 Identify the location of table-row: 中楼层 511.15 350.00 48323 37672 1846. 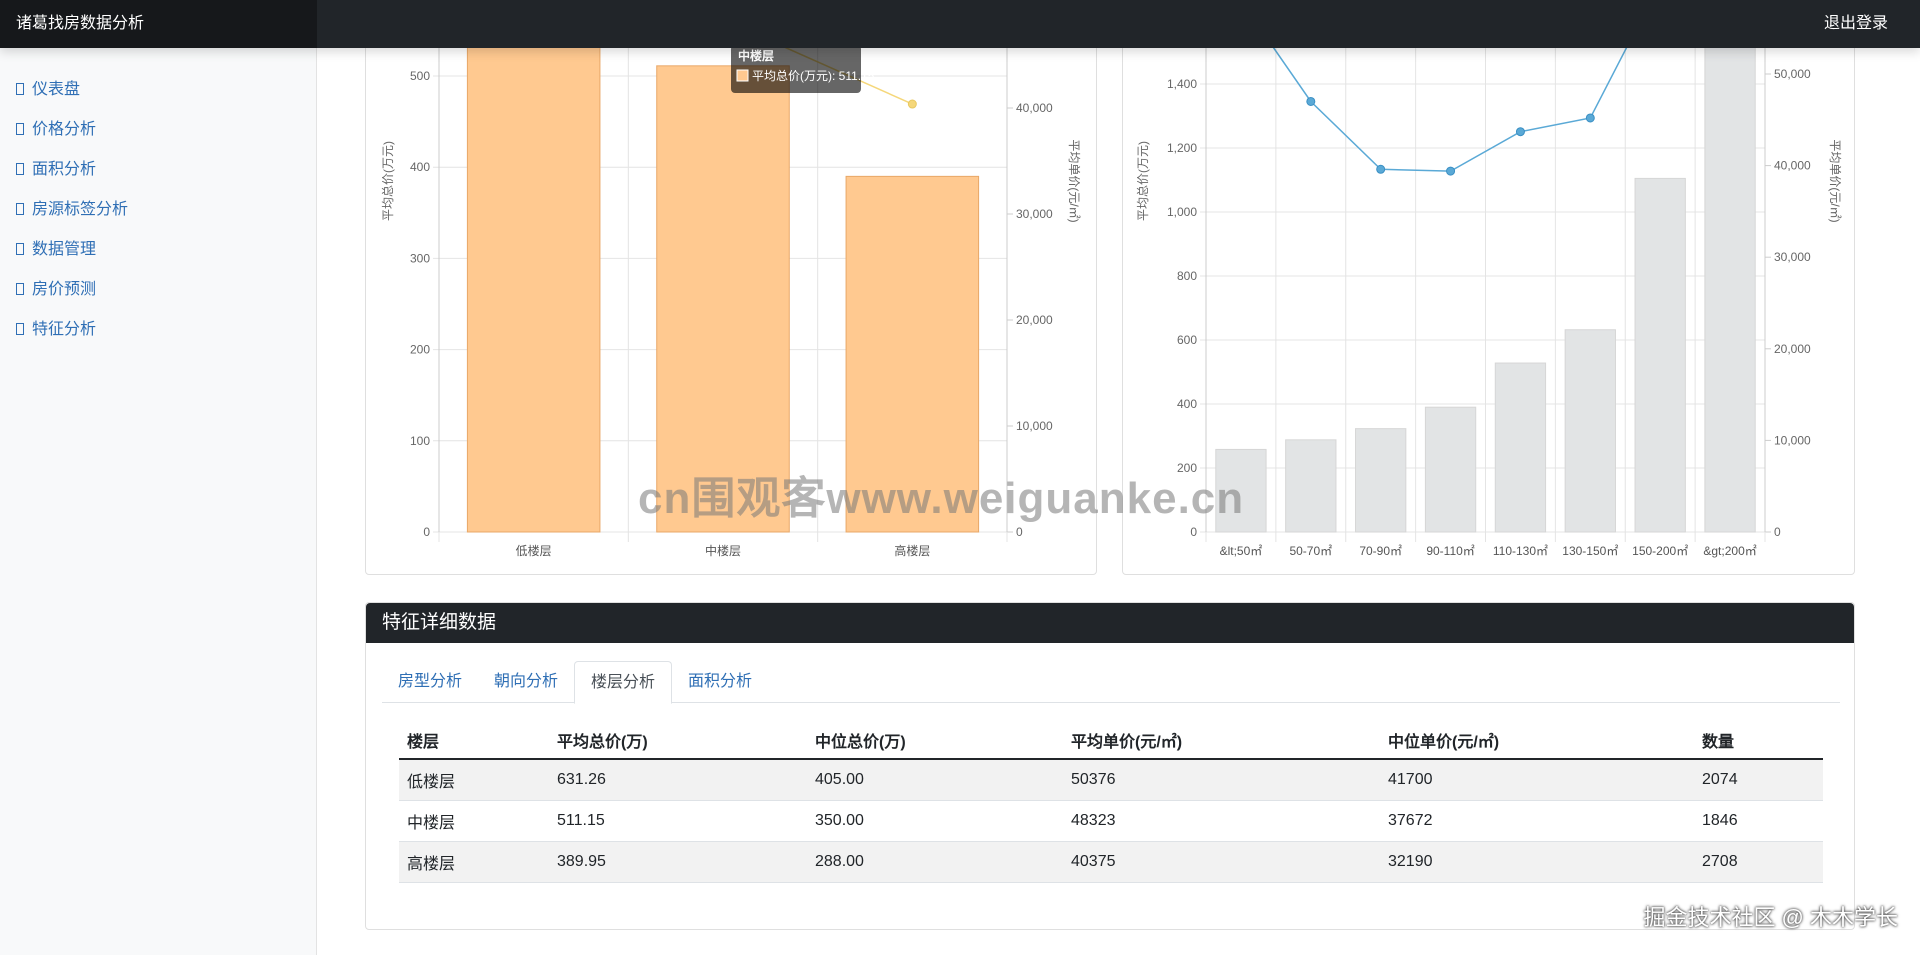
(1111, 821).